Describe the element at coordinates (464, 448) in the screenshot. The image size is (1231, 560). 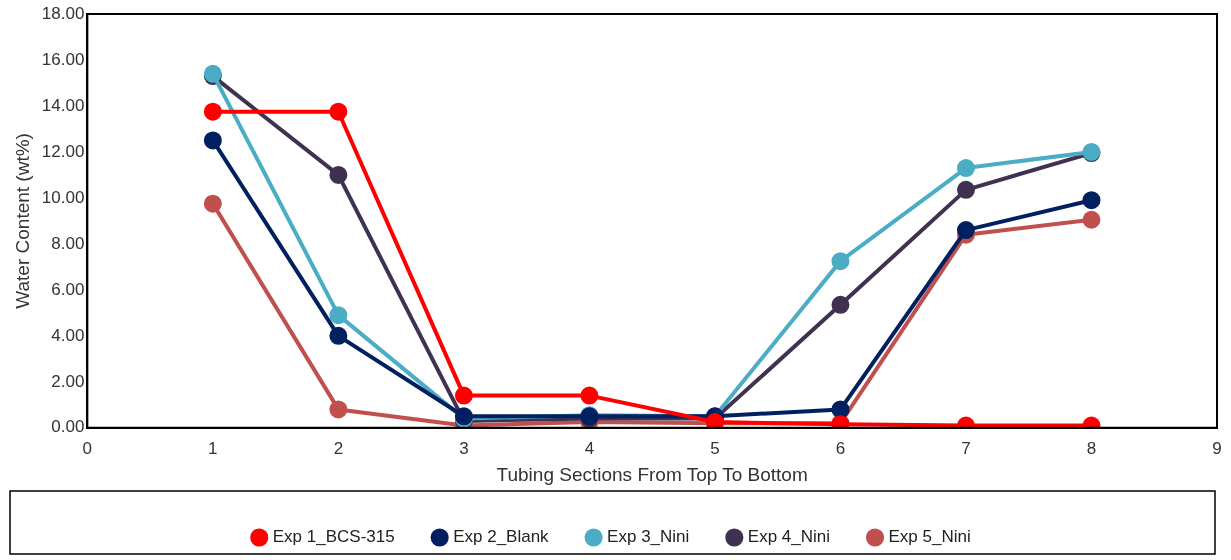
I see `x-tick-label: 3` at that location.